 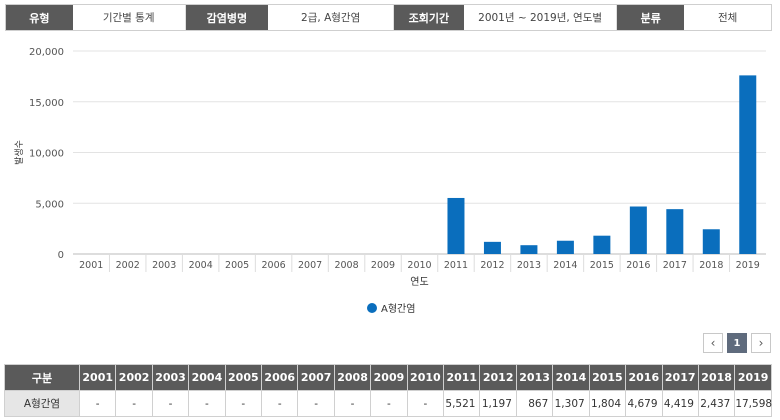 I want to click on x-tick-label: 2004, so click(x=201, y=265).